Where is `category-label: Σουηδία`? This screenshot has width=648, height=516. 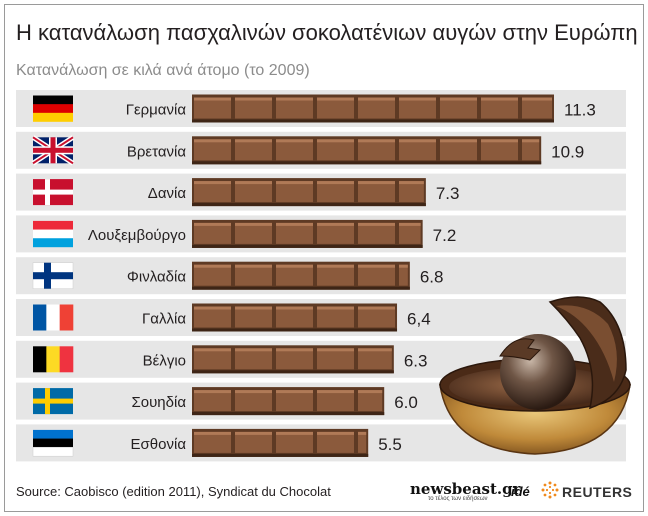
category-label: Σουηδία is located at coordinates (158, 402).